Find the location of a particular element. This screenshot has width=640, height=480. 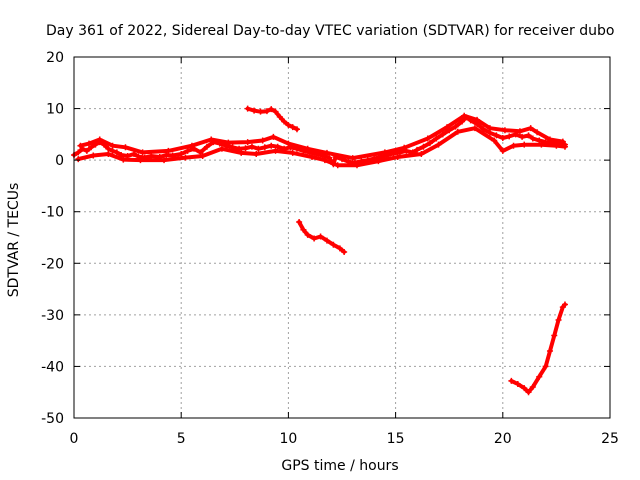

x-tick-label: 5 is located at coordinates (181, 439).